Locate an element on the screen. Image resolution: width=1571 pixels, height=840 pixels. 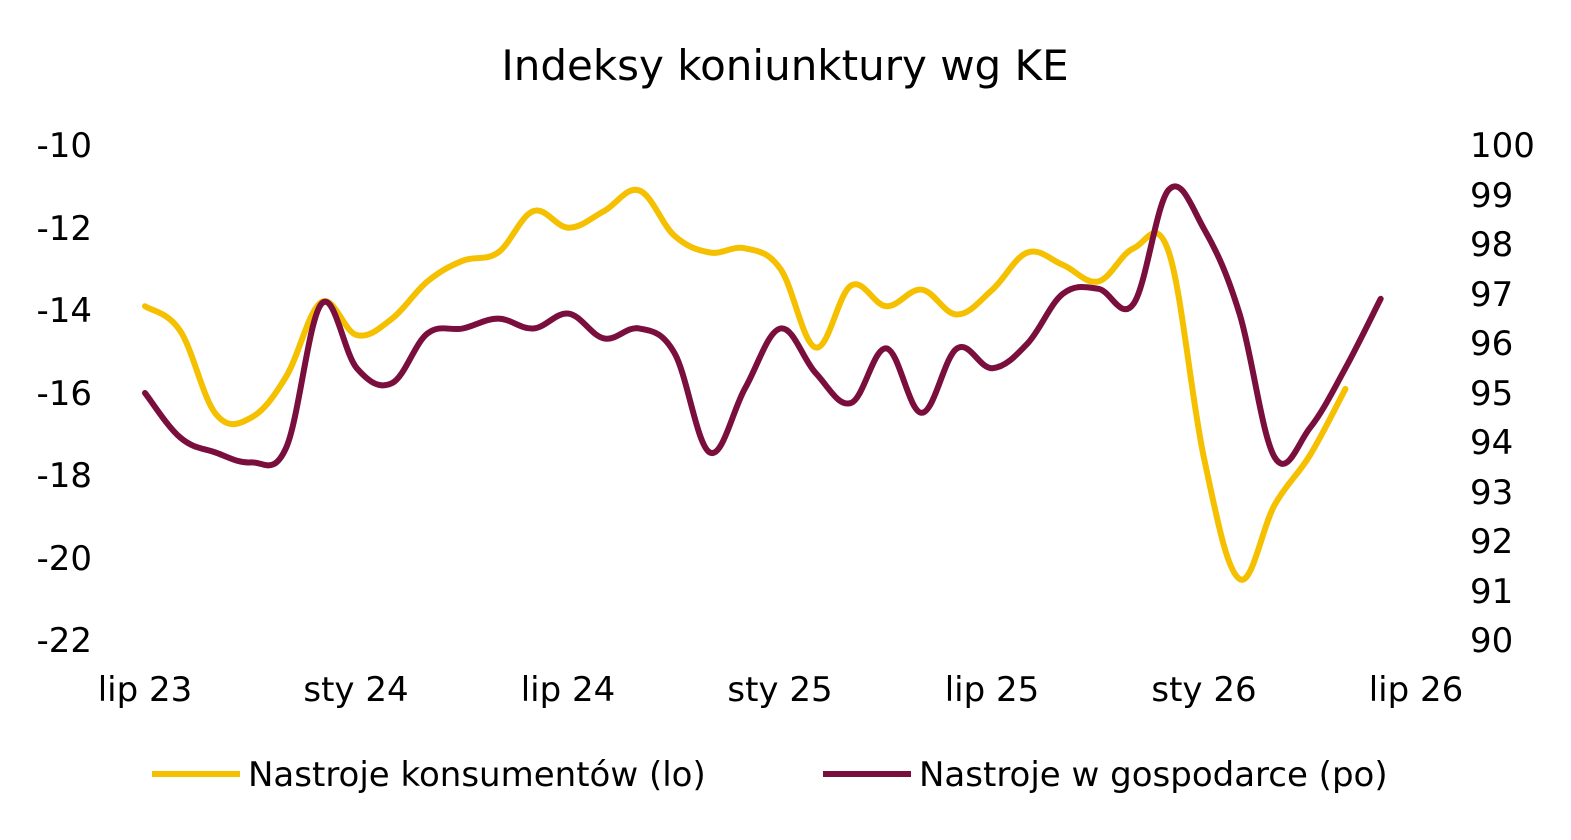
right-tick: 95 is located at coordinates (1491, 394).